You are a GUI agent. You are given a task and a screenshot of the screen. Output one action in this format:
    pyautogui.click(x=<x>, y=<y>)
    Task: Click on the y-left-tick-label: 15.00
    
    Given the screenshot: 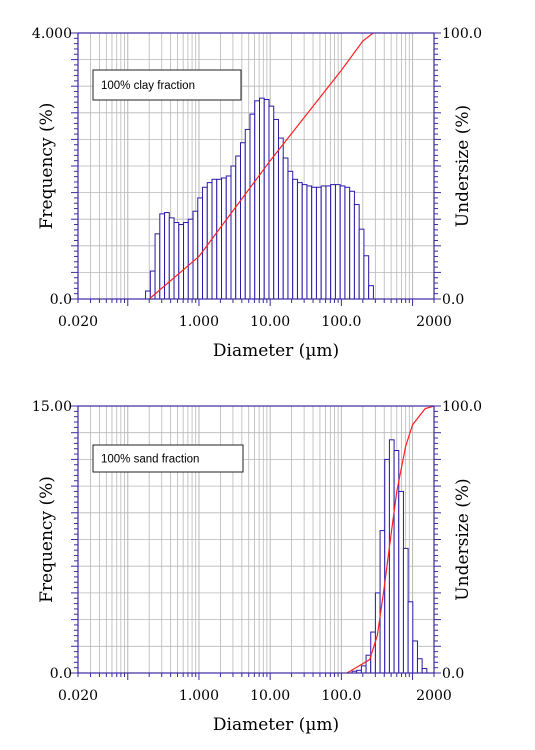 What is the action you would take?
    pyautogui.click(x=52, y=407)
    